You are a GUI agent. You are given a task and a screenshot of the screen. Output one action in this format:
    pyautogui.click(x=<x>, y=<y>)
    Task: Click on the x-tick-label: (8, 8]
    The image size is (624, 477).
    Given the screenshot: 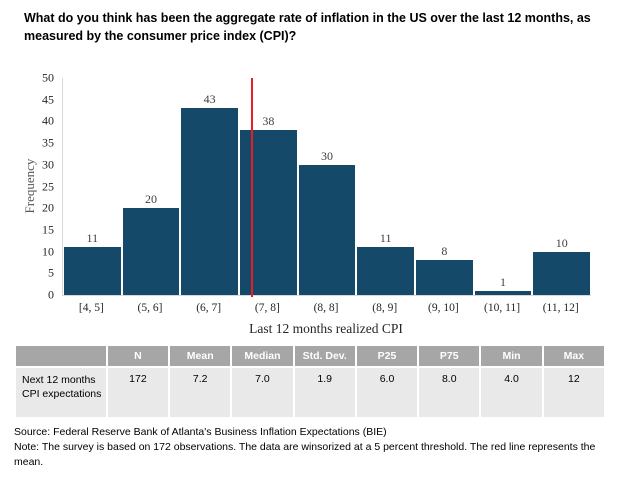 What is the action you would take?
    pyautogui.click(x=326, y=308)
    